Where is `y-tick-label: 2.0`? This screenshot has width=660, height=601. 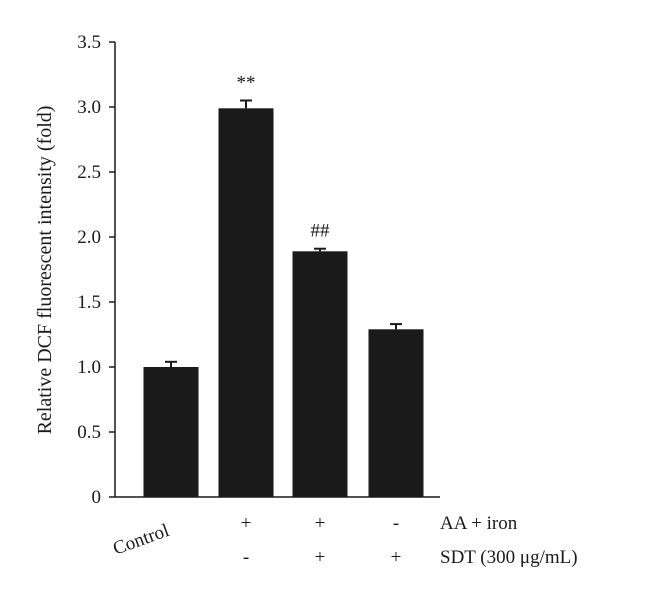
y-tick-label: 2.0 is located at coordinates (89, 237).